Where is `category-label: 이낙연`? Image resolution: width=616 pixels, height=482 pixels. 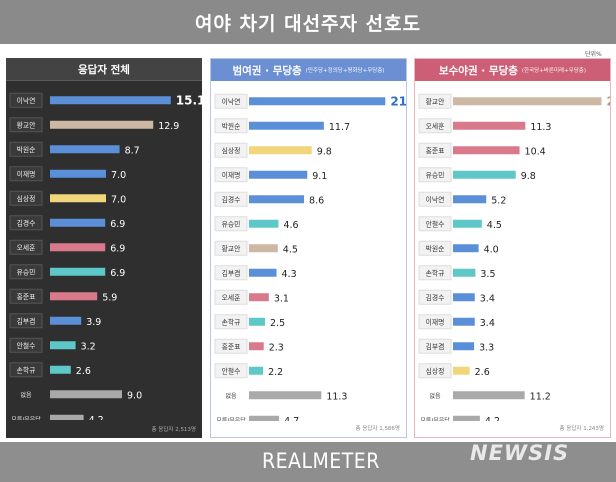
category-label: 이낙연 is located at coordinates (231, 101).